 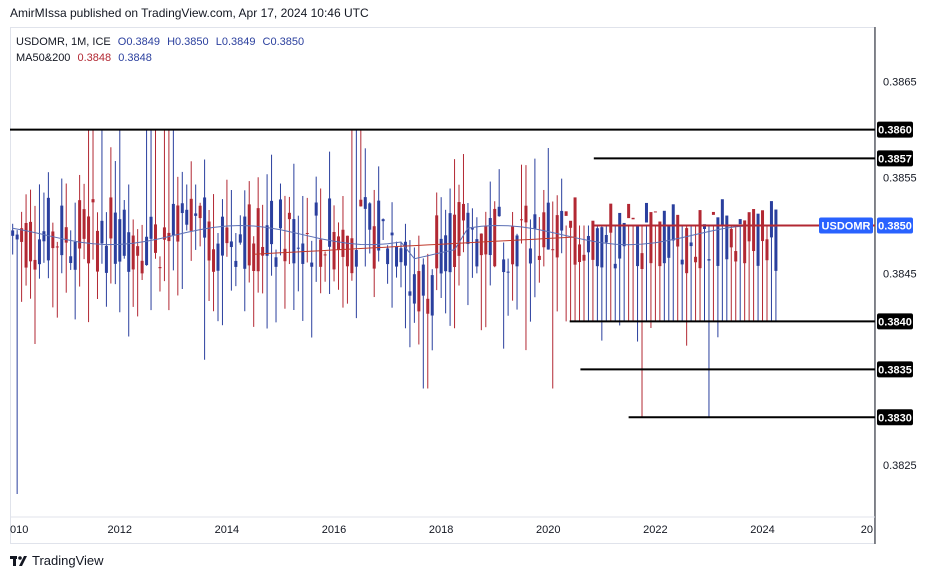 I want to click on legend-ma200: 0.3848, so click(x=135, y=58).